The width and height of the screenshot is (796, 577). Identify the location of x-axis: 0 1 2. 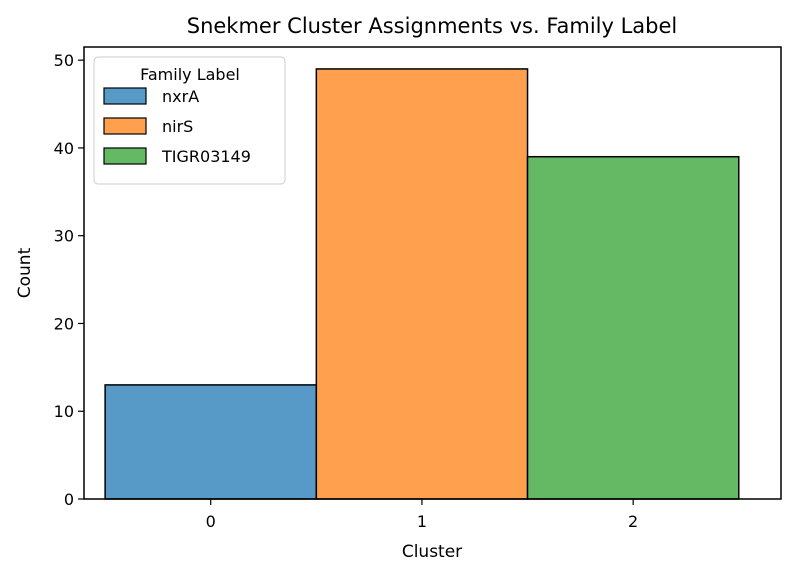
(422, 515).